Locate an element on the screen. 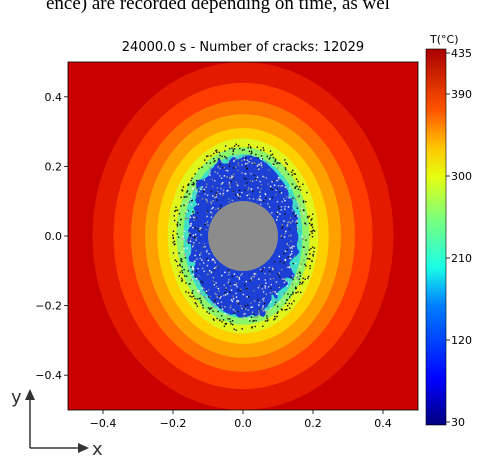  x-axis: −0.4 −0.2 0.0 0.2 0.4 is located at coordinates (241, 420).